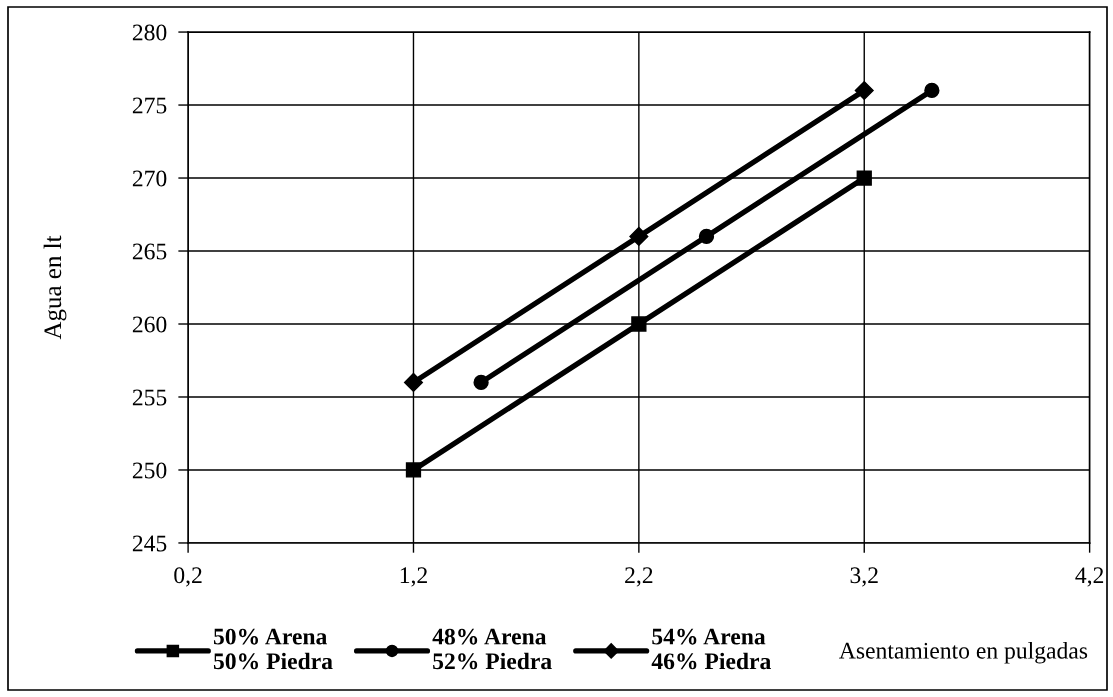 The height and width of the screenshot is (697, 1113). What do you see at coordinates (188, 577) in the screenshot?
I see `x-tick-label: 0,2` at bounding box center [188, 577].